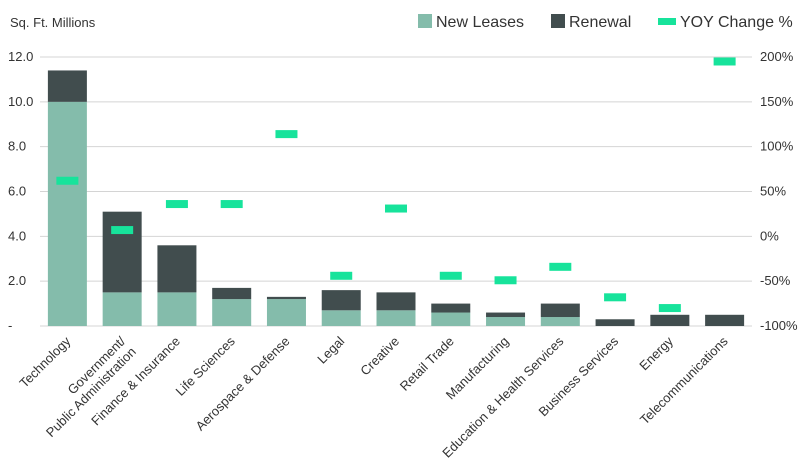 This screenshot has height=470, width=800. Describe the element at coordinates (558, 21) in the screenshot. I see `legend-swatch-renewal` at that location.